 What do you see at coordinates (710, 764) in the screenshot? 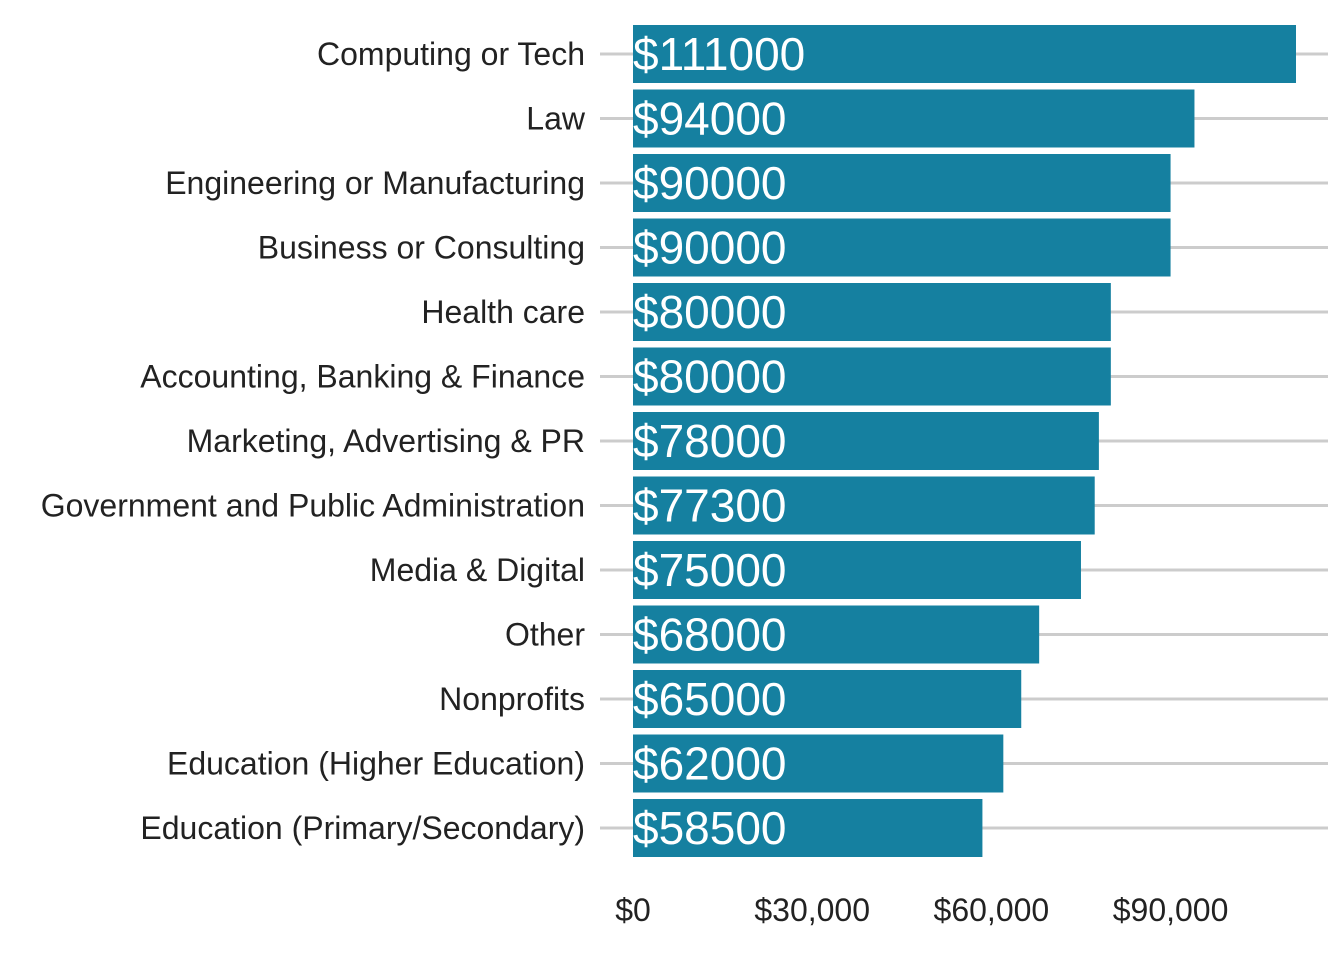
I see `data-label: $62000` at bounding box center [710, 764].